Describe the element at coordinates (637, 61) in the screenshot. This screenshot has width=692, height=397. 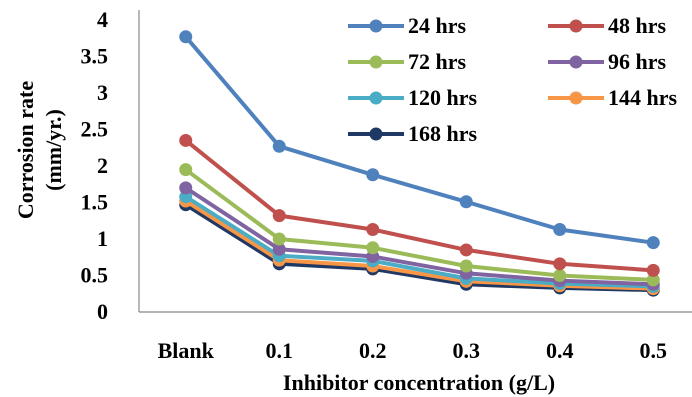
I see `legend-label: 96 hrs` at that location.